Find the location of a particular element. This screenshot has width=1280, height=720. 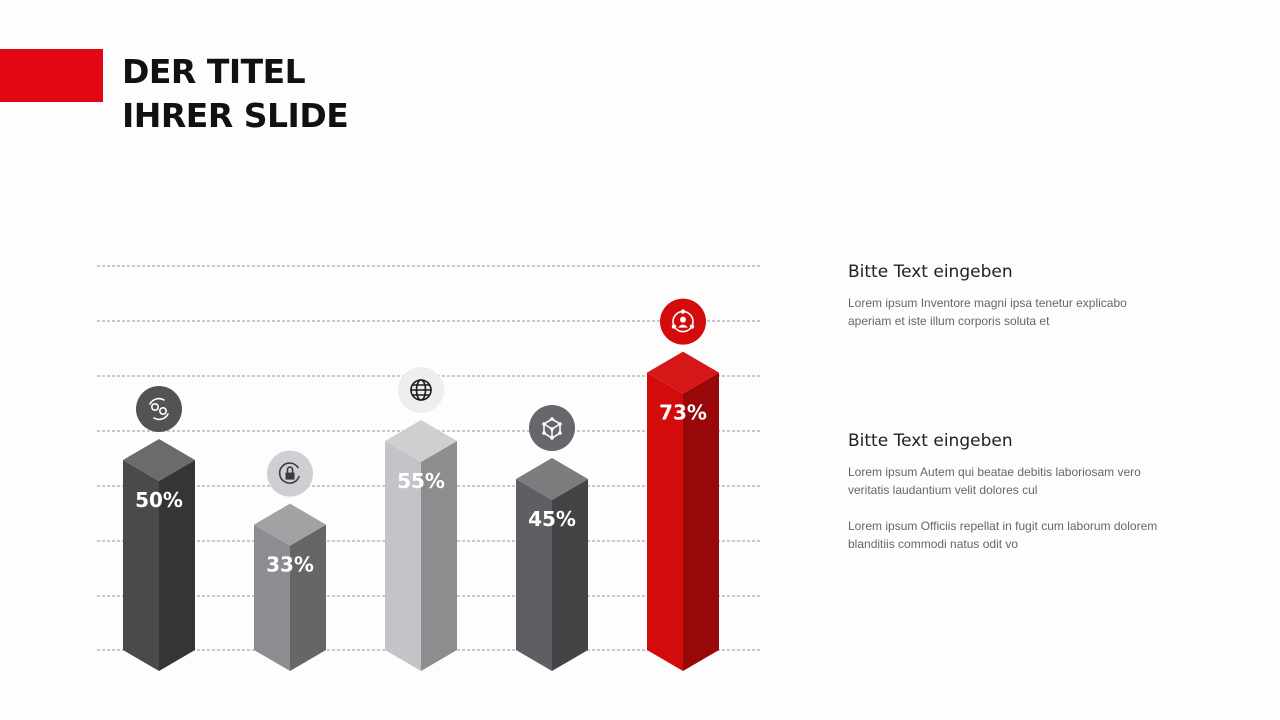

data-label: 73% is located at coordinates (683, 413).